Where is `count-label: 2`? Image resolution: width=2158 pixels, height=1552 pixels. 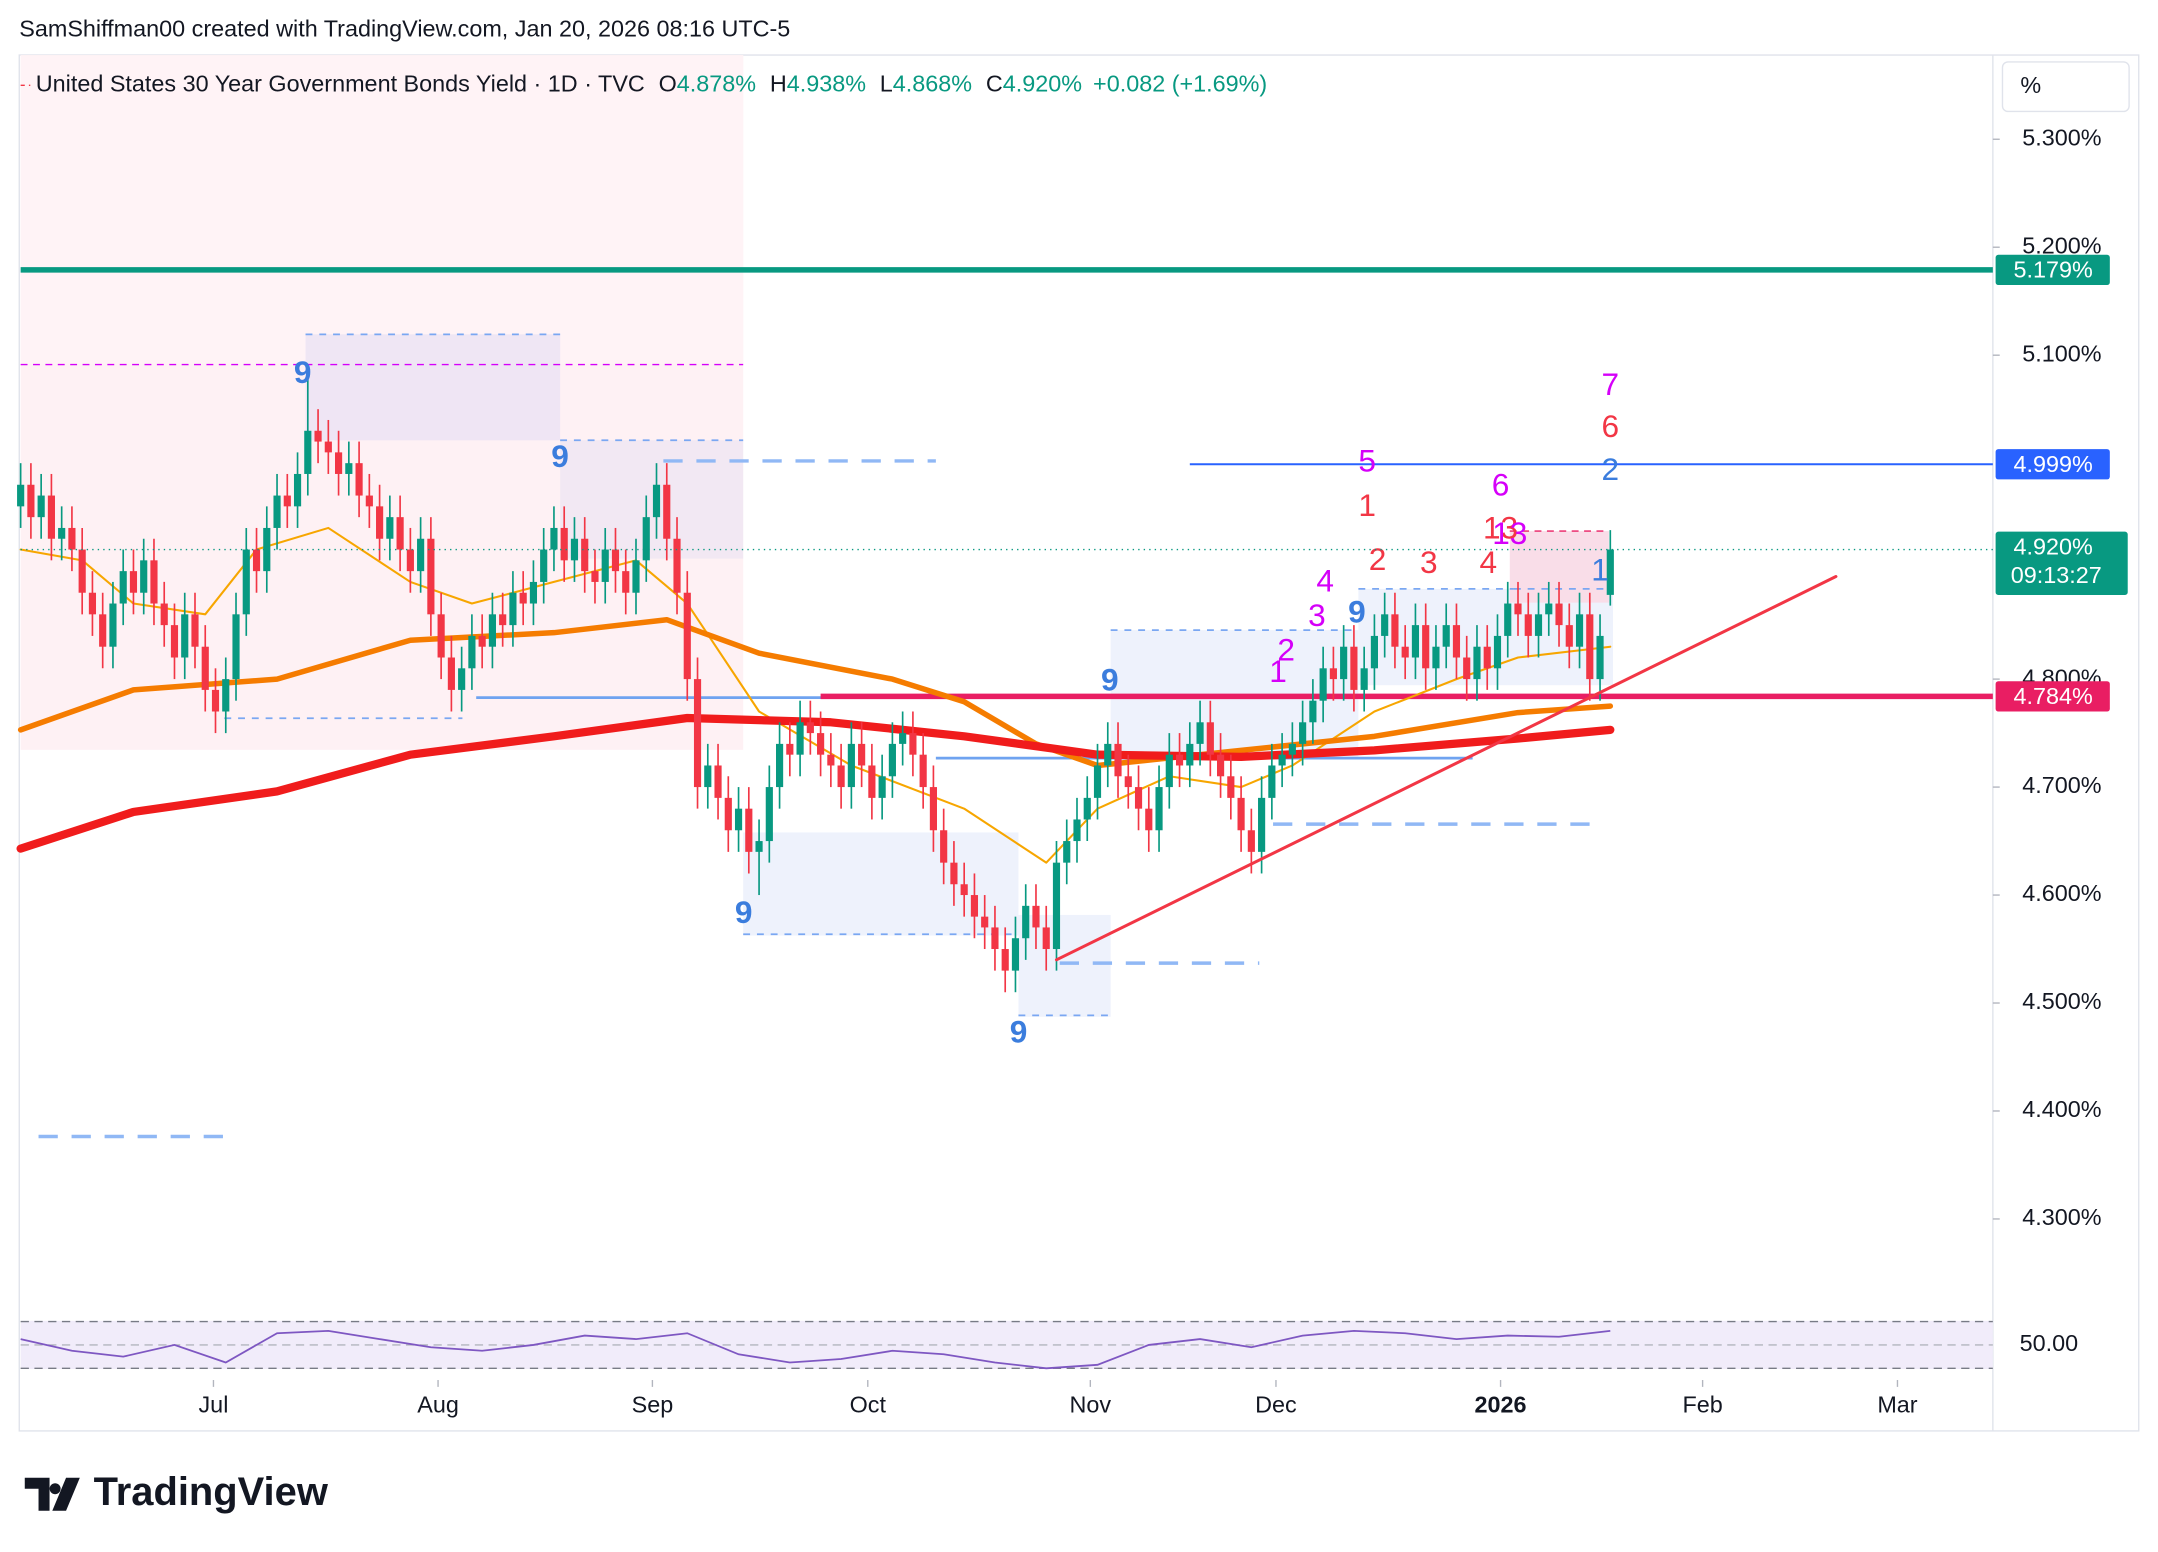
count-label: 2 is located at coordinates (1611, 469).